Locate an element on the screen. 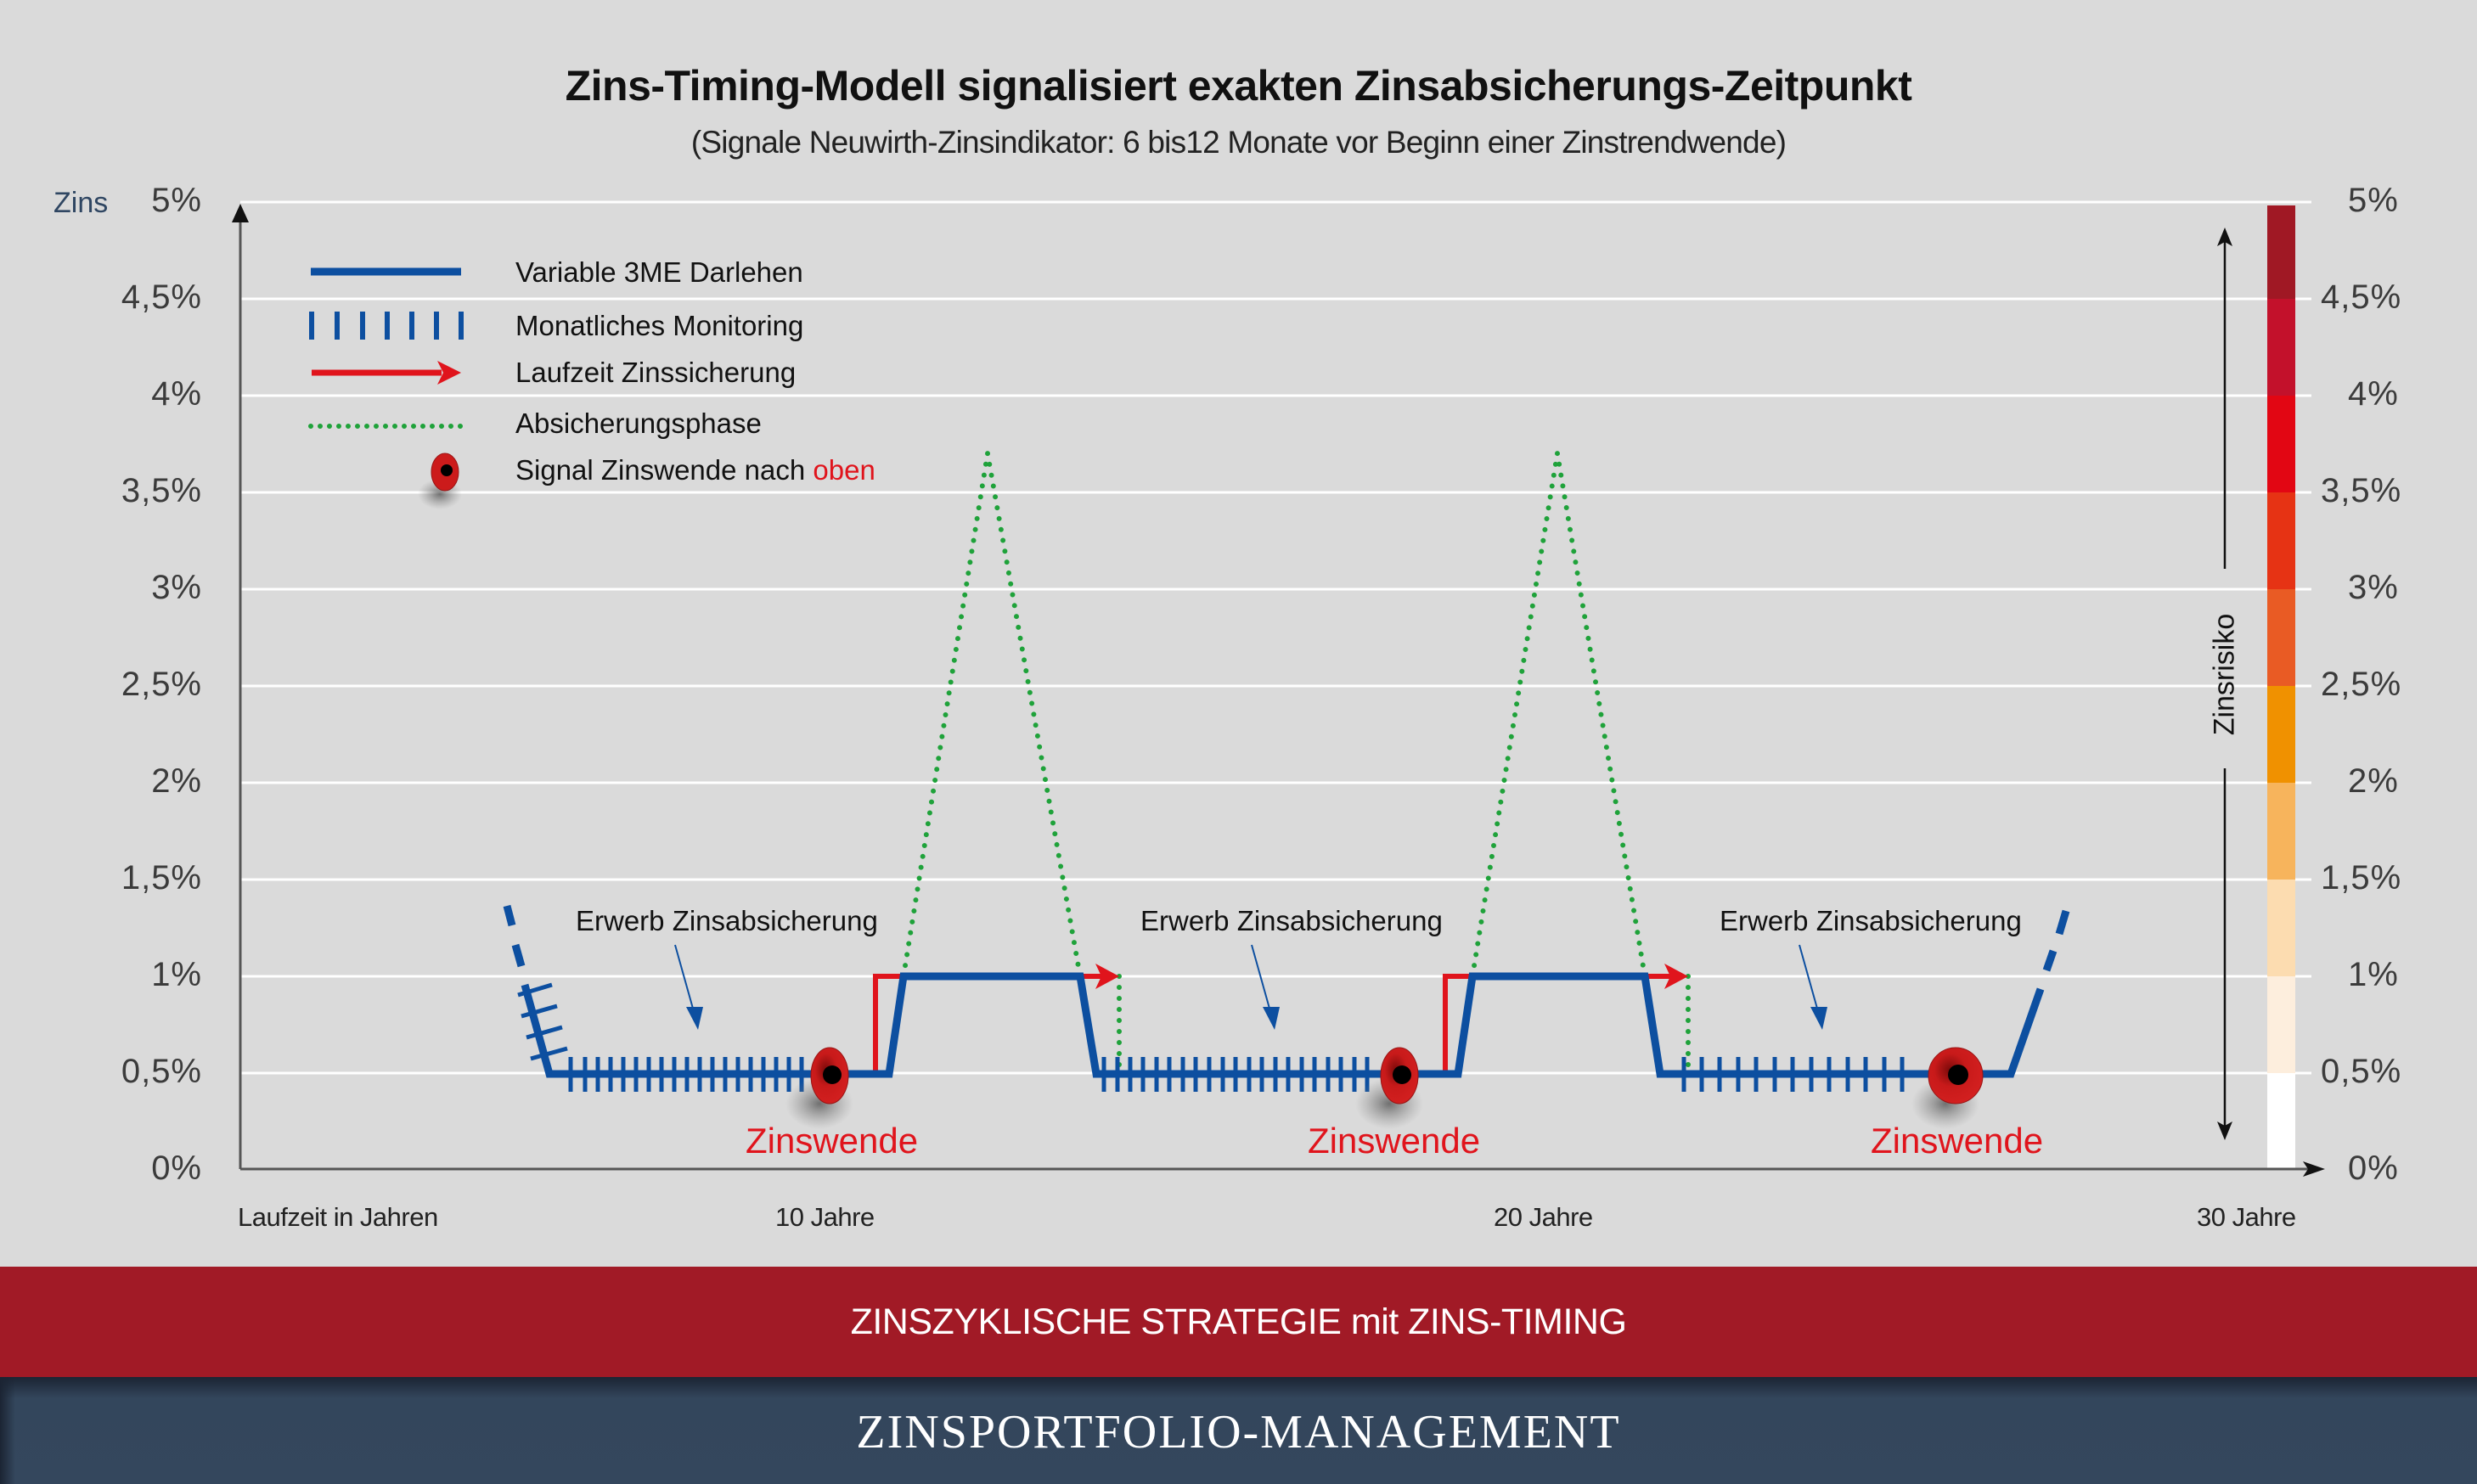  legend-symbols is located at coordinates (386, 388).